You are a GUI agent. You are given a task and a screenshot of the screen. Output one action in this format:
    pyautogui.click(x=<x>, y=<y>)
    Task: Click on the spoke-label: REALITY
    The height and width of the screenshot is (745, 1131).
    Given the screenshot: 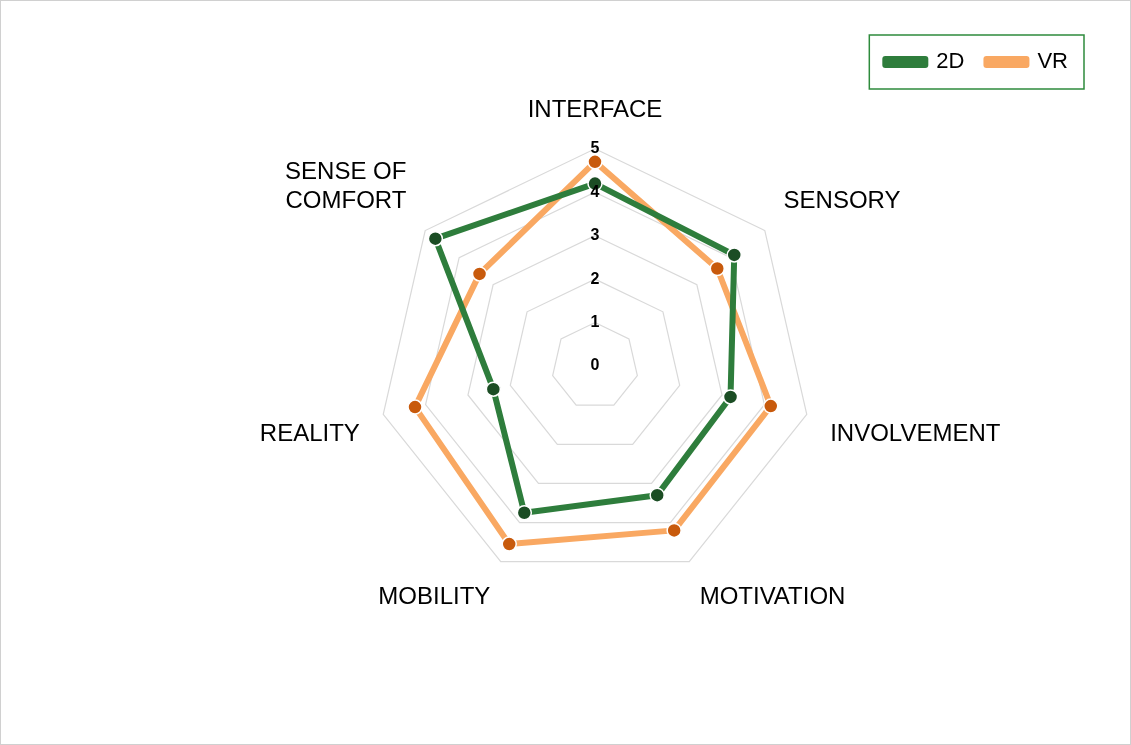 What is the action you would take?
    pyautogui.click(x=309, y=432)
    